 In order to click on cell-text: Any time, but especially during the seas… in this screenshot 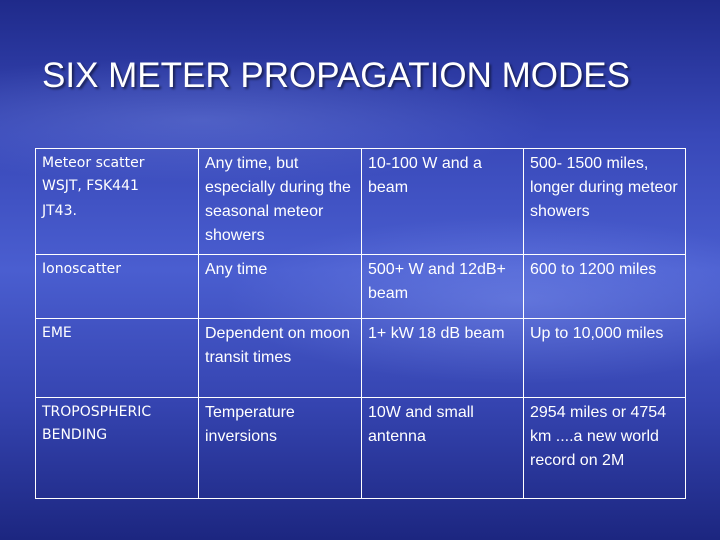, I will do `click(278, 199)`.